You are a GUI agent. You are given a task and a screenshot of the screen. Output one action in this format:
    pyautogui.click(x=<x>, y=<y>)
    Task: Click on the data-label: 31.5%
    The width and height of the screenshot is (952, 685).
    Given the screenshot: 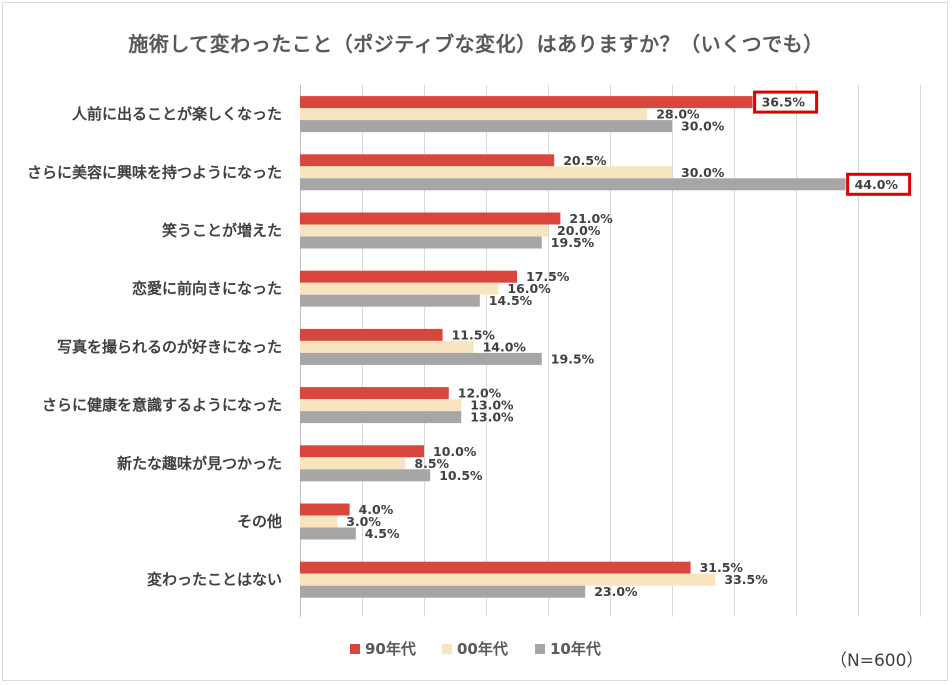 What is the action you would take?
    pyautogui.click(x=722, y=567)
    